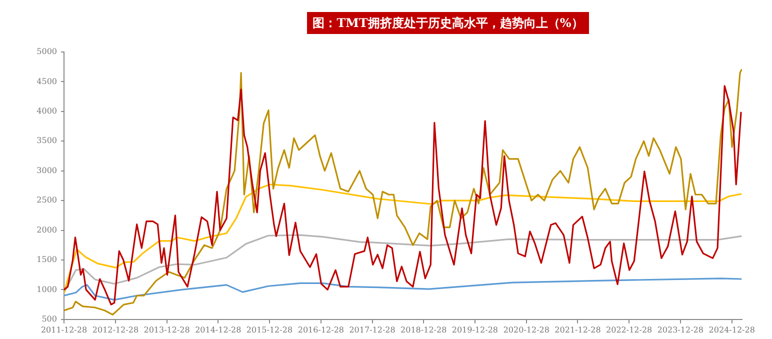  I want to click on x-tick-label: 2012-12-28, so click(115, 329).